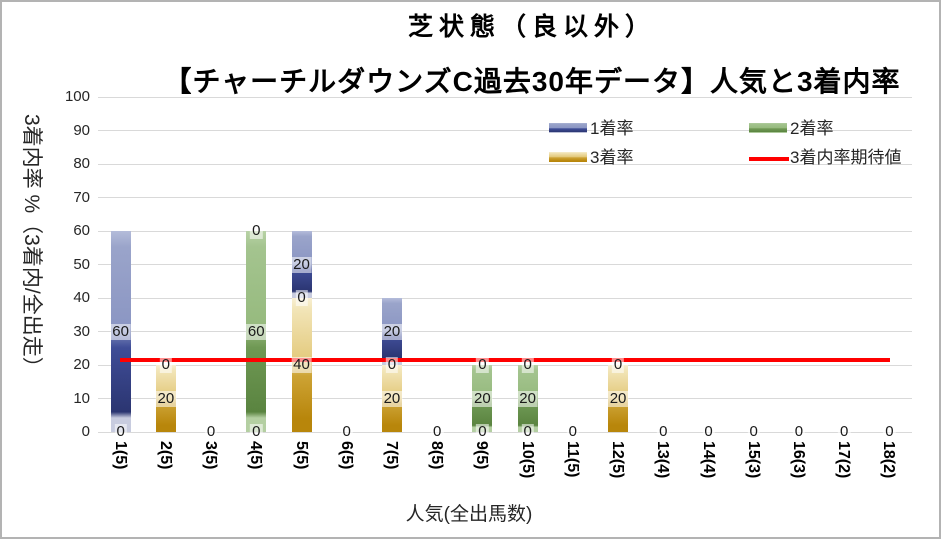 This screenshot has height=539, width=941. I want to click on x-tick-label: 8(5), so click(437, 455).